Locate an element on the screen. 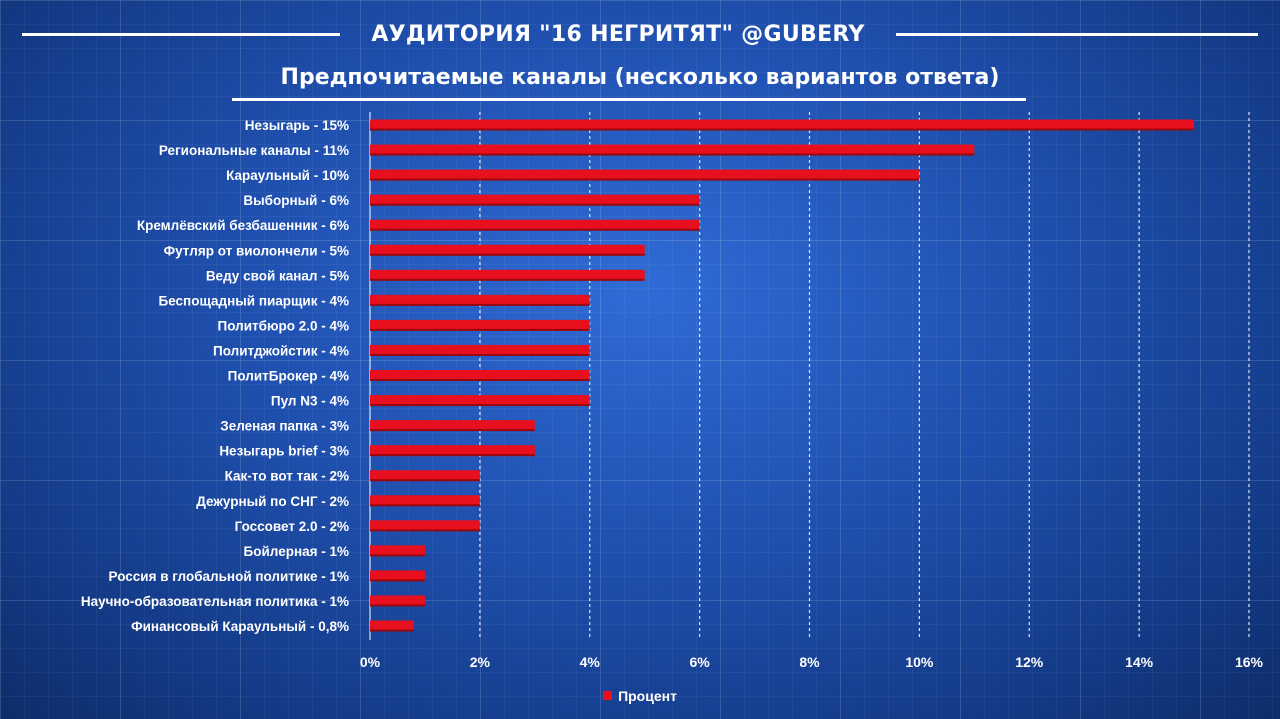  category-label: Россия в глобальной политике - 1% is located at coordinates (229, 576).